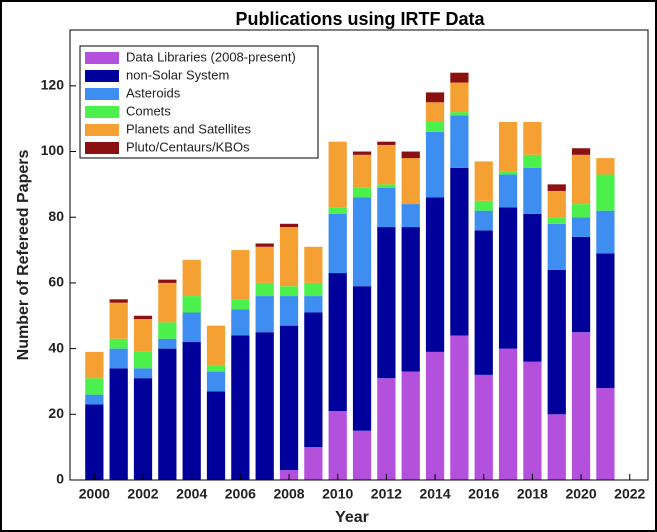  I want to click on legend-label: Comets, so click(148, 110).